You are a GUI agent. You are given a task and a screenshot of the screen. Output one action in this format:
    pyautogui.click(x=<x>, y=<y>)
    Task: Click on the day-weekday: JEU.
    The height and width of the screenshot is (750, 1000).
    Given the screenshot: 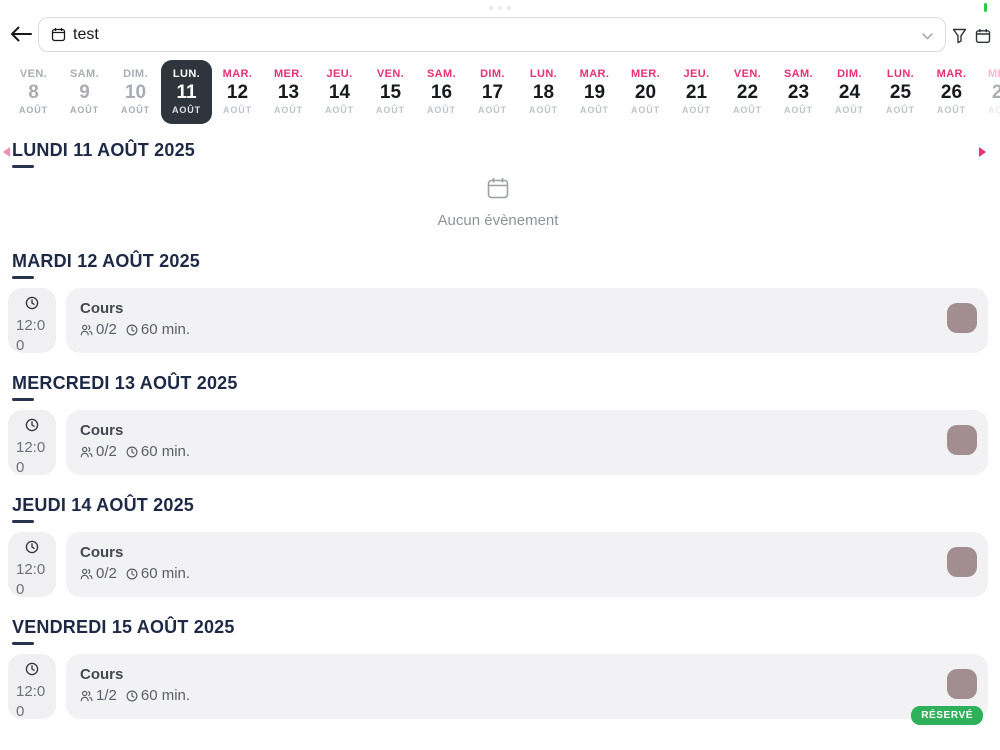 What is the action you would take?
    pyautogui.click(x=339, y=74)
    